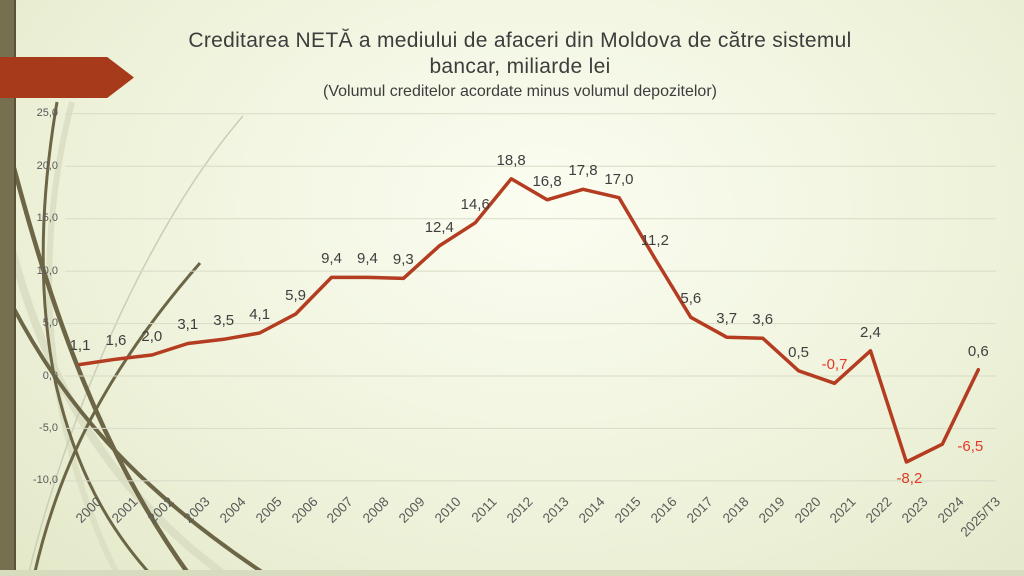 The width and height of the screenshot is (1024, 576). I want to click on x-axis-tick: 2025/T3, so click(917, 517).